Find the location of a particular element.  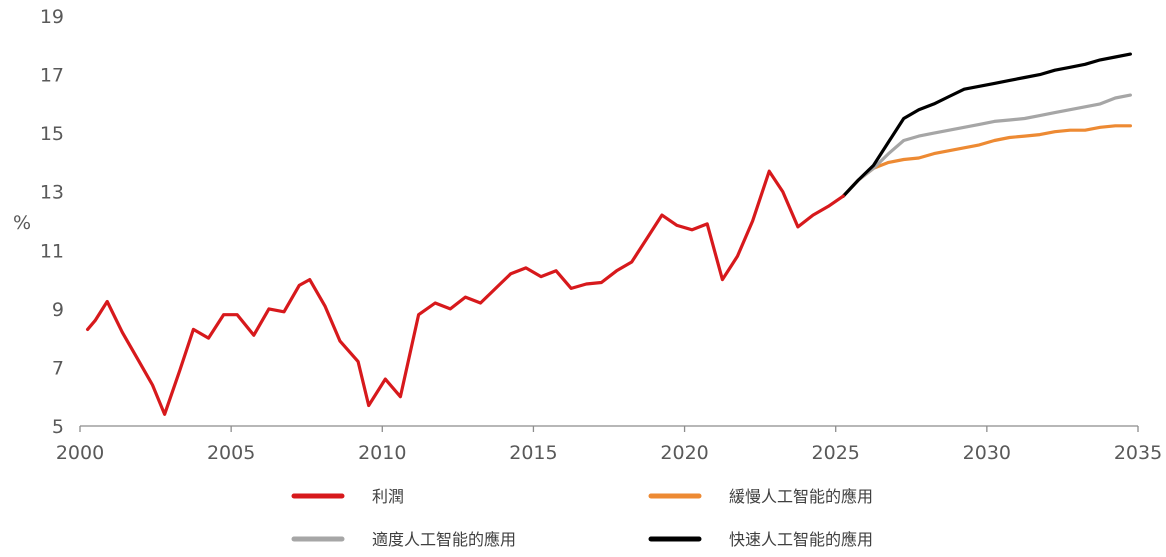

legend-label-0: 利潤 is located at coordinates (388, 496).